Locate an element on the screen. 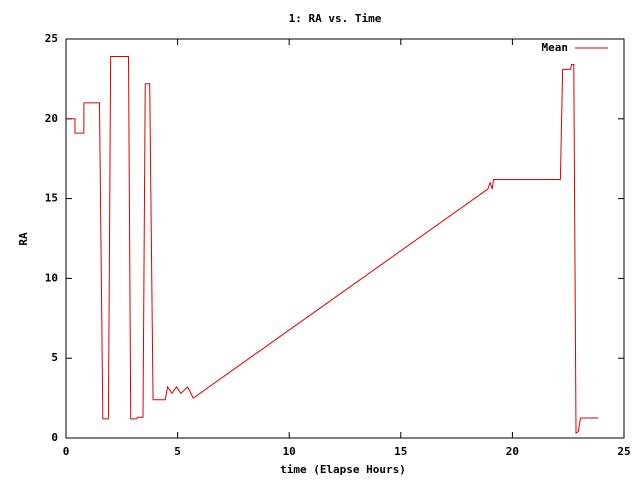 This screenshot has width=640, height=480. x-tick-label: 10 is located at coordinates (289, 451).